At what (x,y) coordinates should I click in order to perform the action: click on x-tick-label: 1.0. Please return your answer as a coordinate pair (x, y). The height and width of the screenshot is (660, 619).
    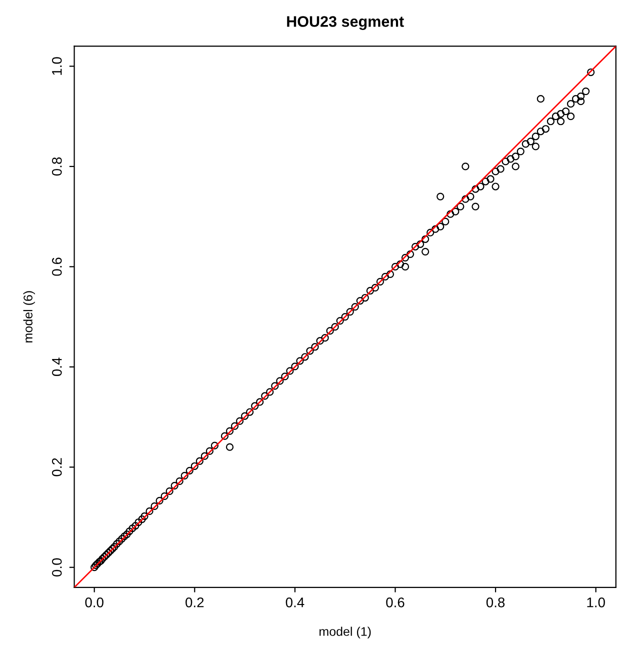
    Looking at the image, I should click on (596, 602).